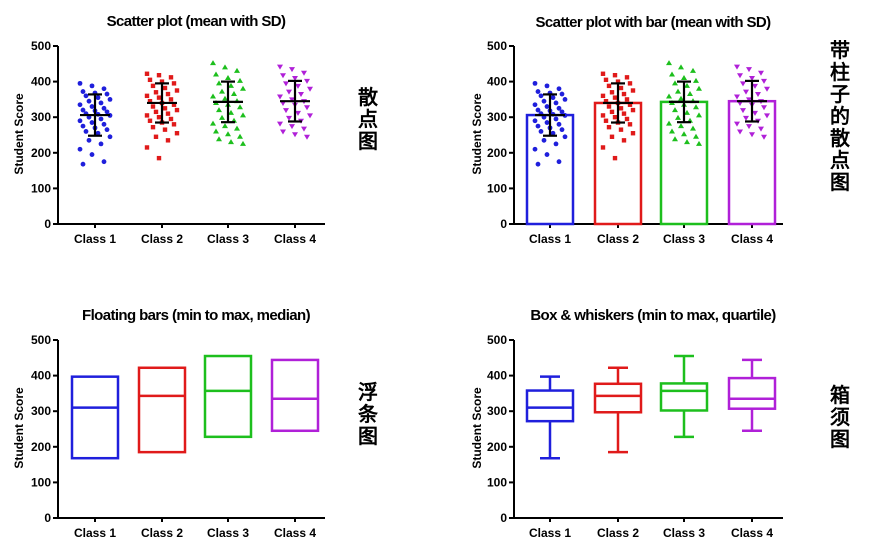  What do you see at coordinates (41, 82) in the screenshot?
I see `y-tick-label: 400` at bounding box center [41, 82].